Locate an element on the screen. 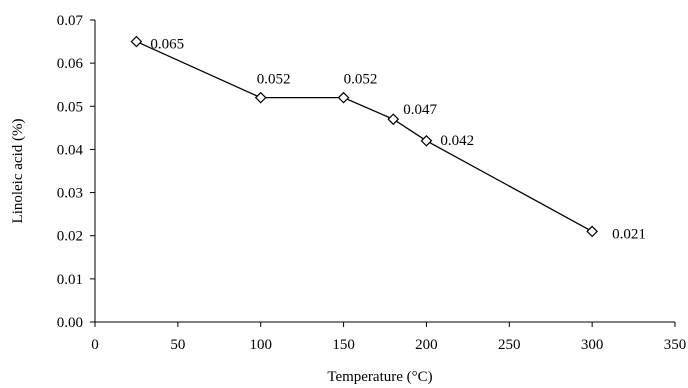 The image size is (688, 388). x-tick-label: 250 is located at coordinates (509, 345).